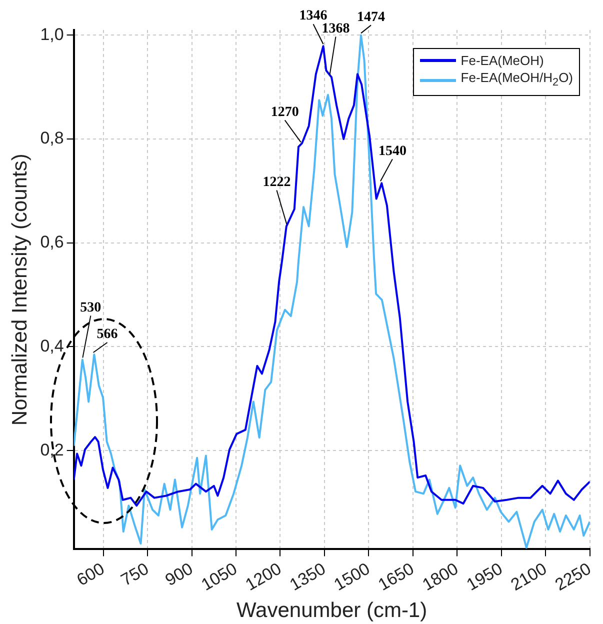 The width and height of the screenshot is (603, 624). I want to click on y-tick-label: 0,2, so click(52, 450).